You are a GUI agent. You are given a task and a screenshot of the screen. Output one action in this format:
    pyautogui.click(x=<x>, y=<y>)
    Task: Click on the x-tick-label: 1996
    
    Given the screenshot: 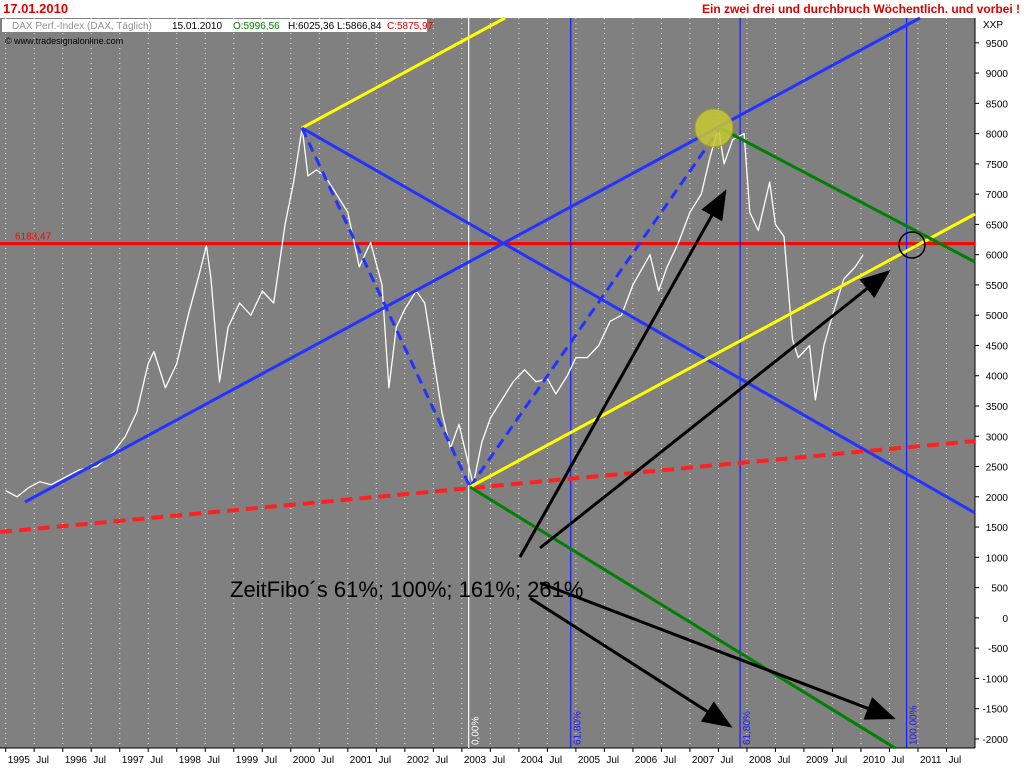 What is the action you would take?
    pyautogui.click(x=76, y=760)
    